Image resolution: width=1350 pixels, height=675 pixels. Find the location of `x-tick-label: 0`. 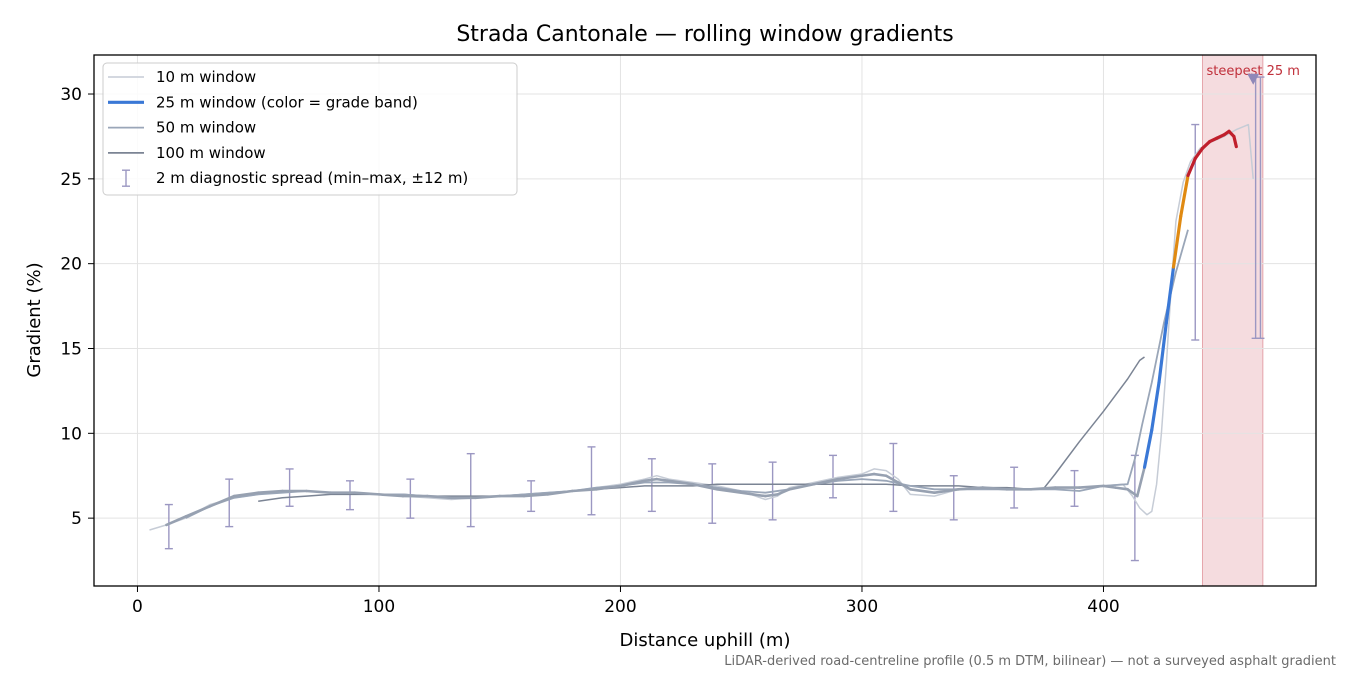

x-tick-label: 0 is located at coordinates (137, 607).